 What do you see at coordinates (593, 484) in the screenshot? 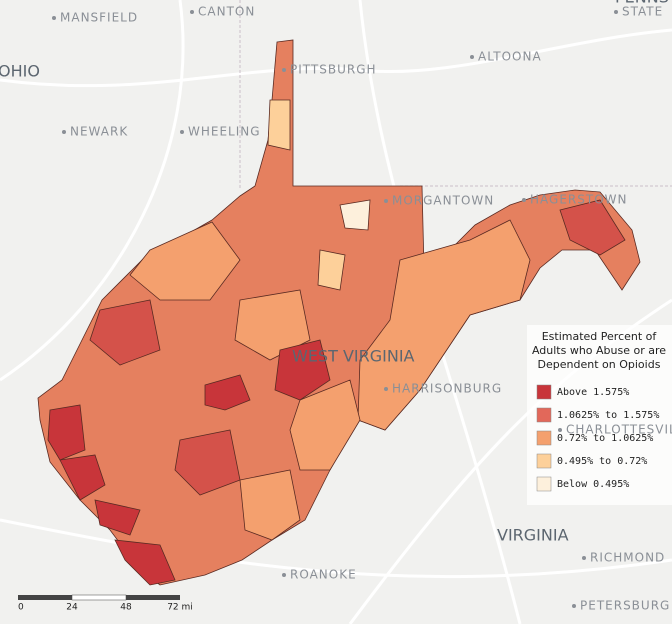
I see `legend-label: Below 0.495%` at bounding box center [593, 484].